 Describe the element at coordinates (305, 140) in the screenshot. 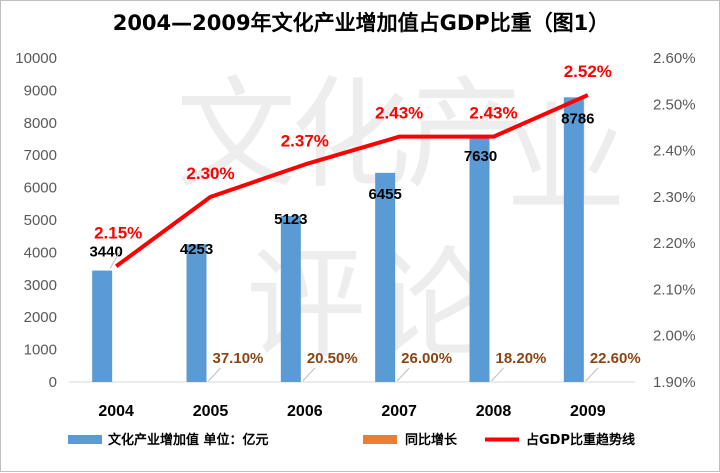

I see `gdp-share-label: 2.37%` at that location.